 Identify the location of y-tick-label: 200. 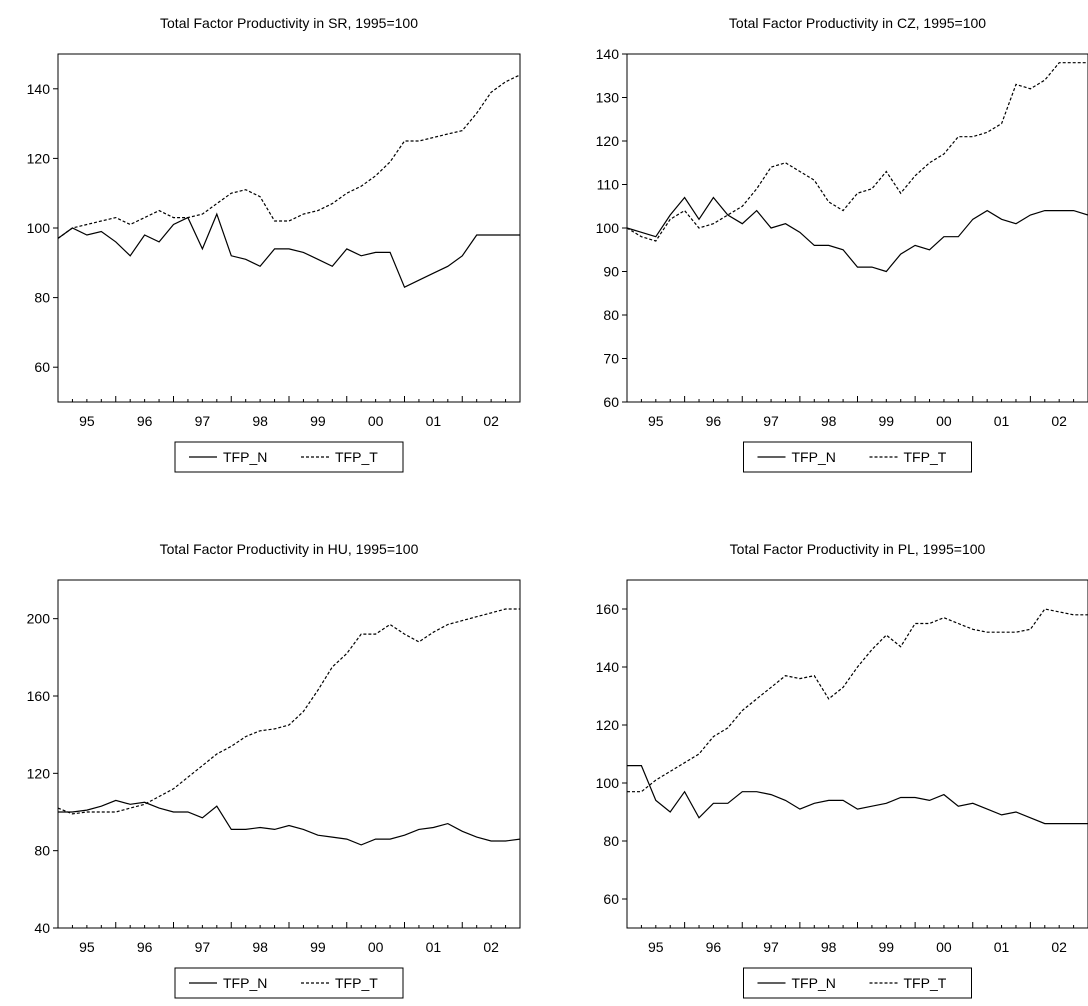
(39, 619).